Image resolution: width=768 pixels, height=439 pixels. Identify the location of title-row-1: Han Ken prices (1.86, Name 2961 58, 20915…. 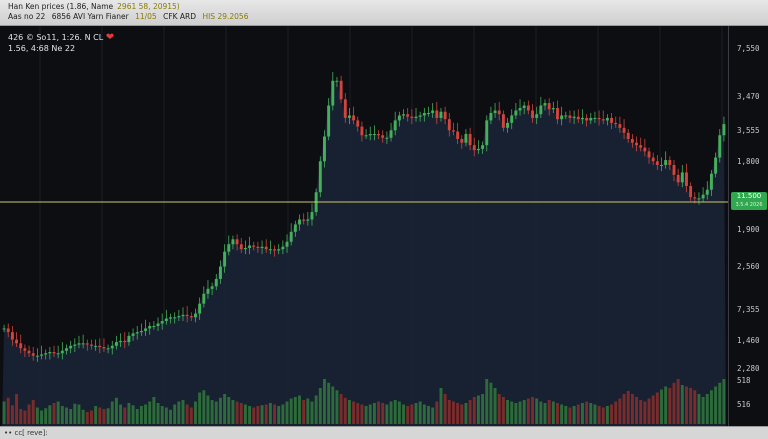
(384, 7).